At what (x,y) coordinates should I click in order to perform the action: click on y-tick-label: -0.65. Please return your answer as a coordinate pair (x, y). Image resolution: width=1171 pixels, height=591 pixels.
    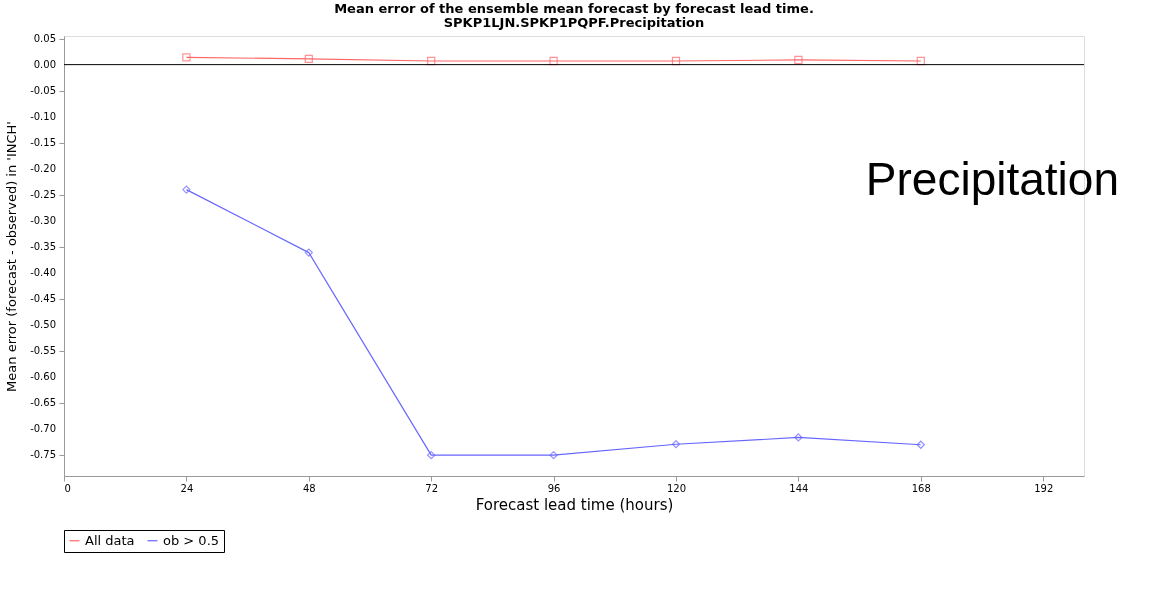
    Looking at the image, I should click on (43, 403).